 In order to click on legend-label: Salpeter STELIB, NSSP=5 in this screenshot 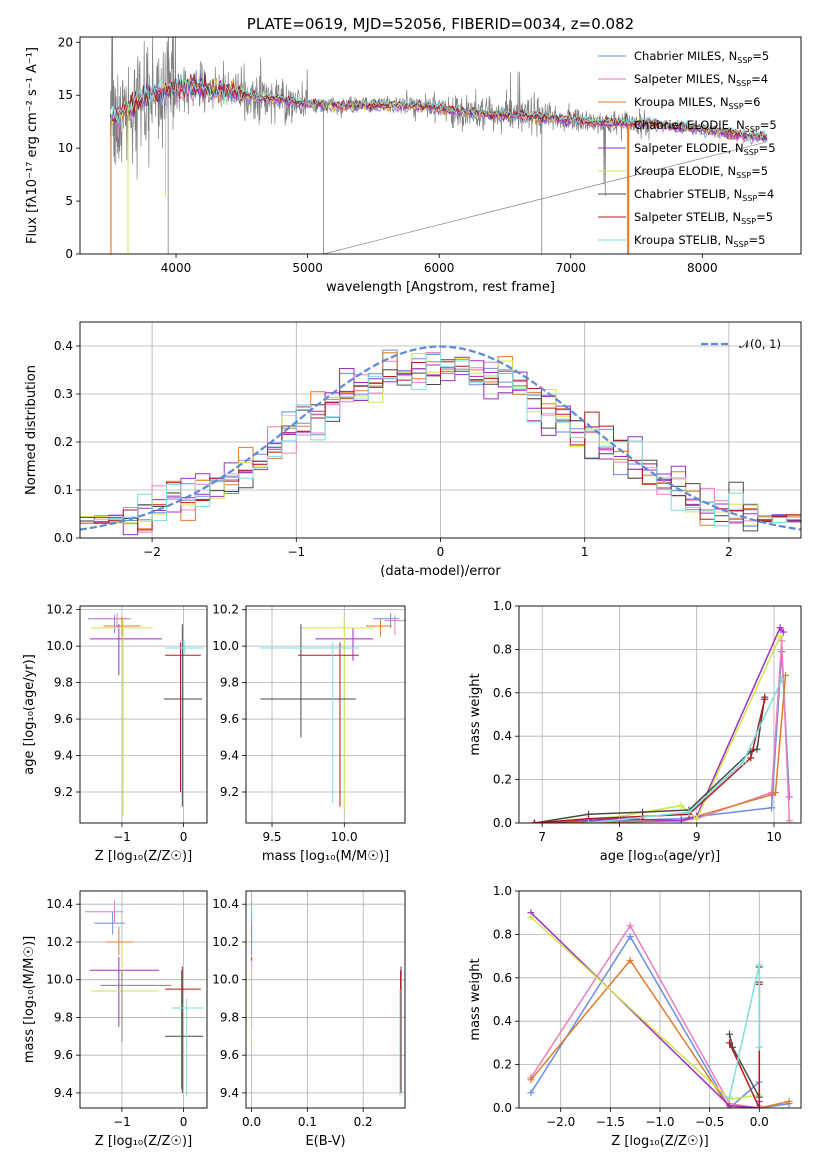, I will do `click(703, 218)`.